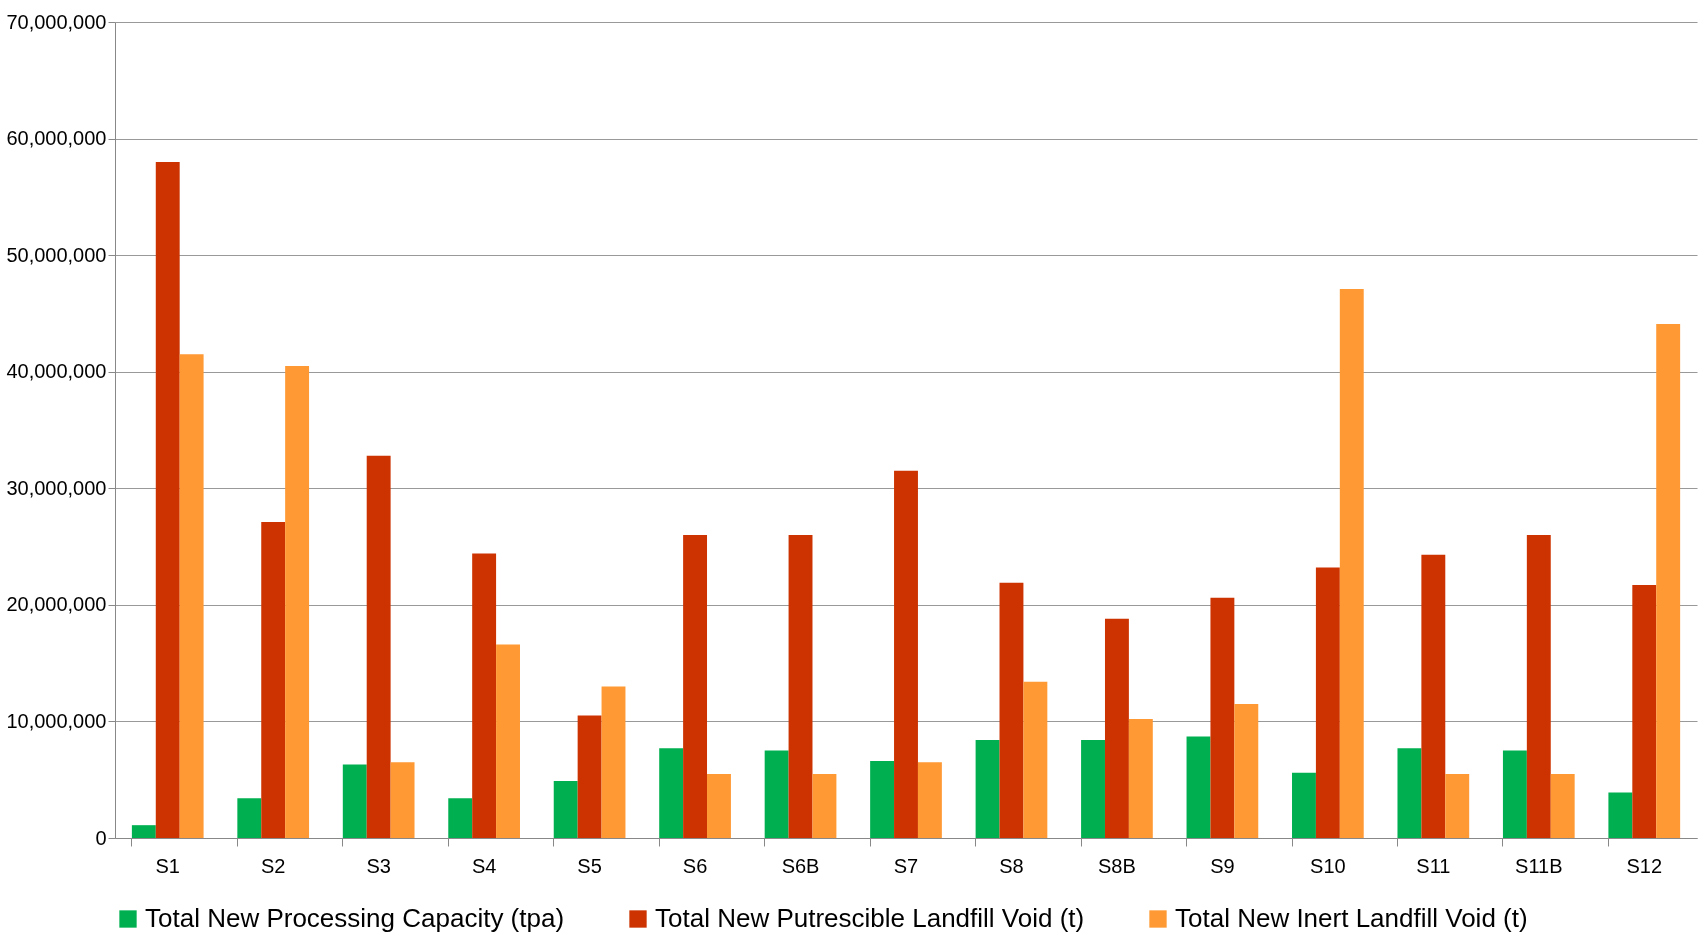 This screenshot has height=940, width=1702. I want to click on legend-label: Total New Putrescible Landfill Void (t), so click(870, 918).